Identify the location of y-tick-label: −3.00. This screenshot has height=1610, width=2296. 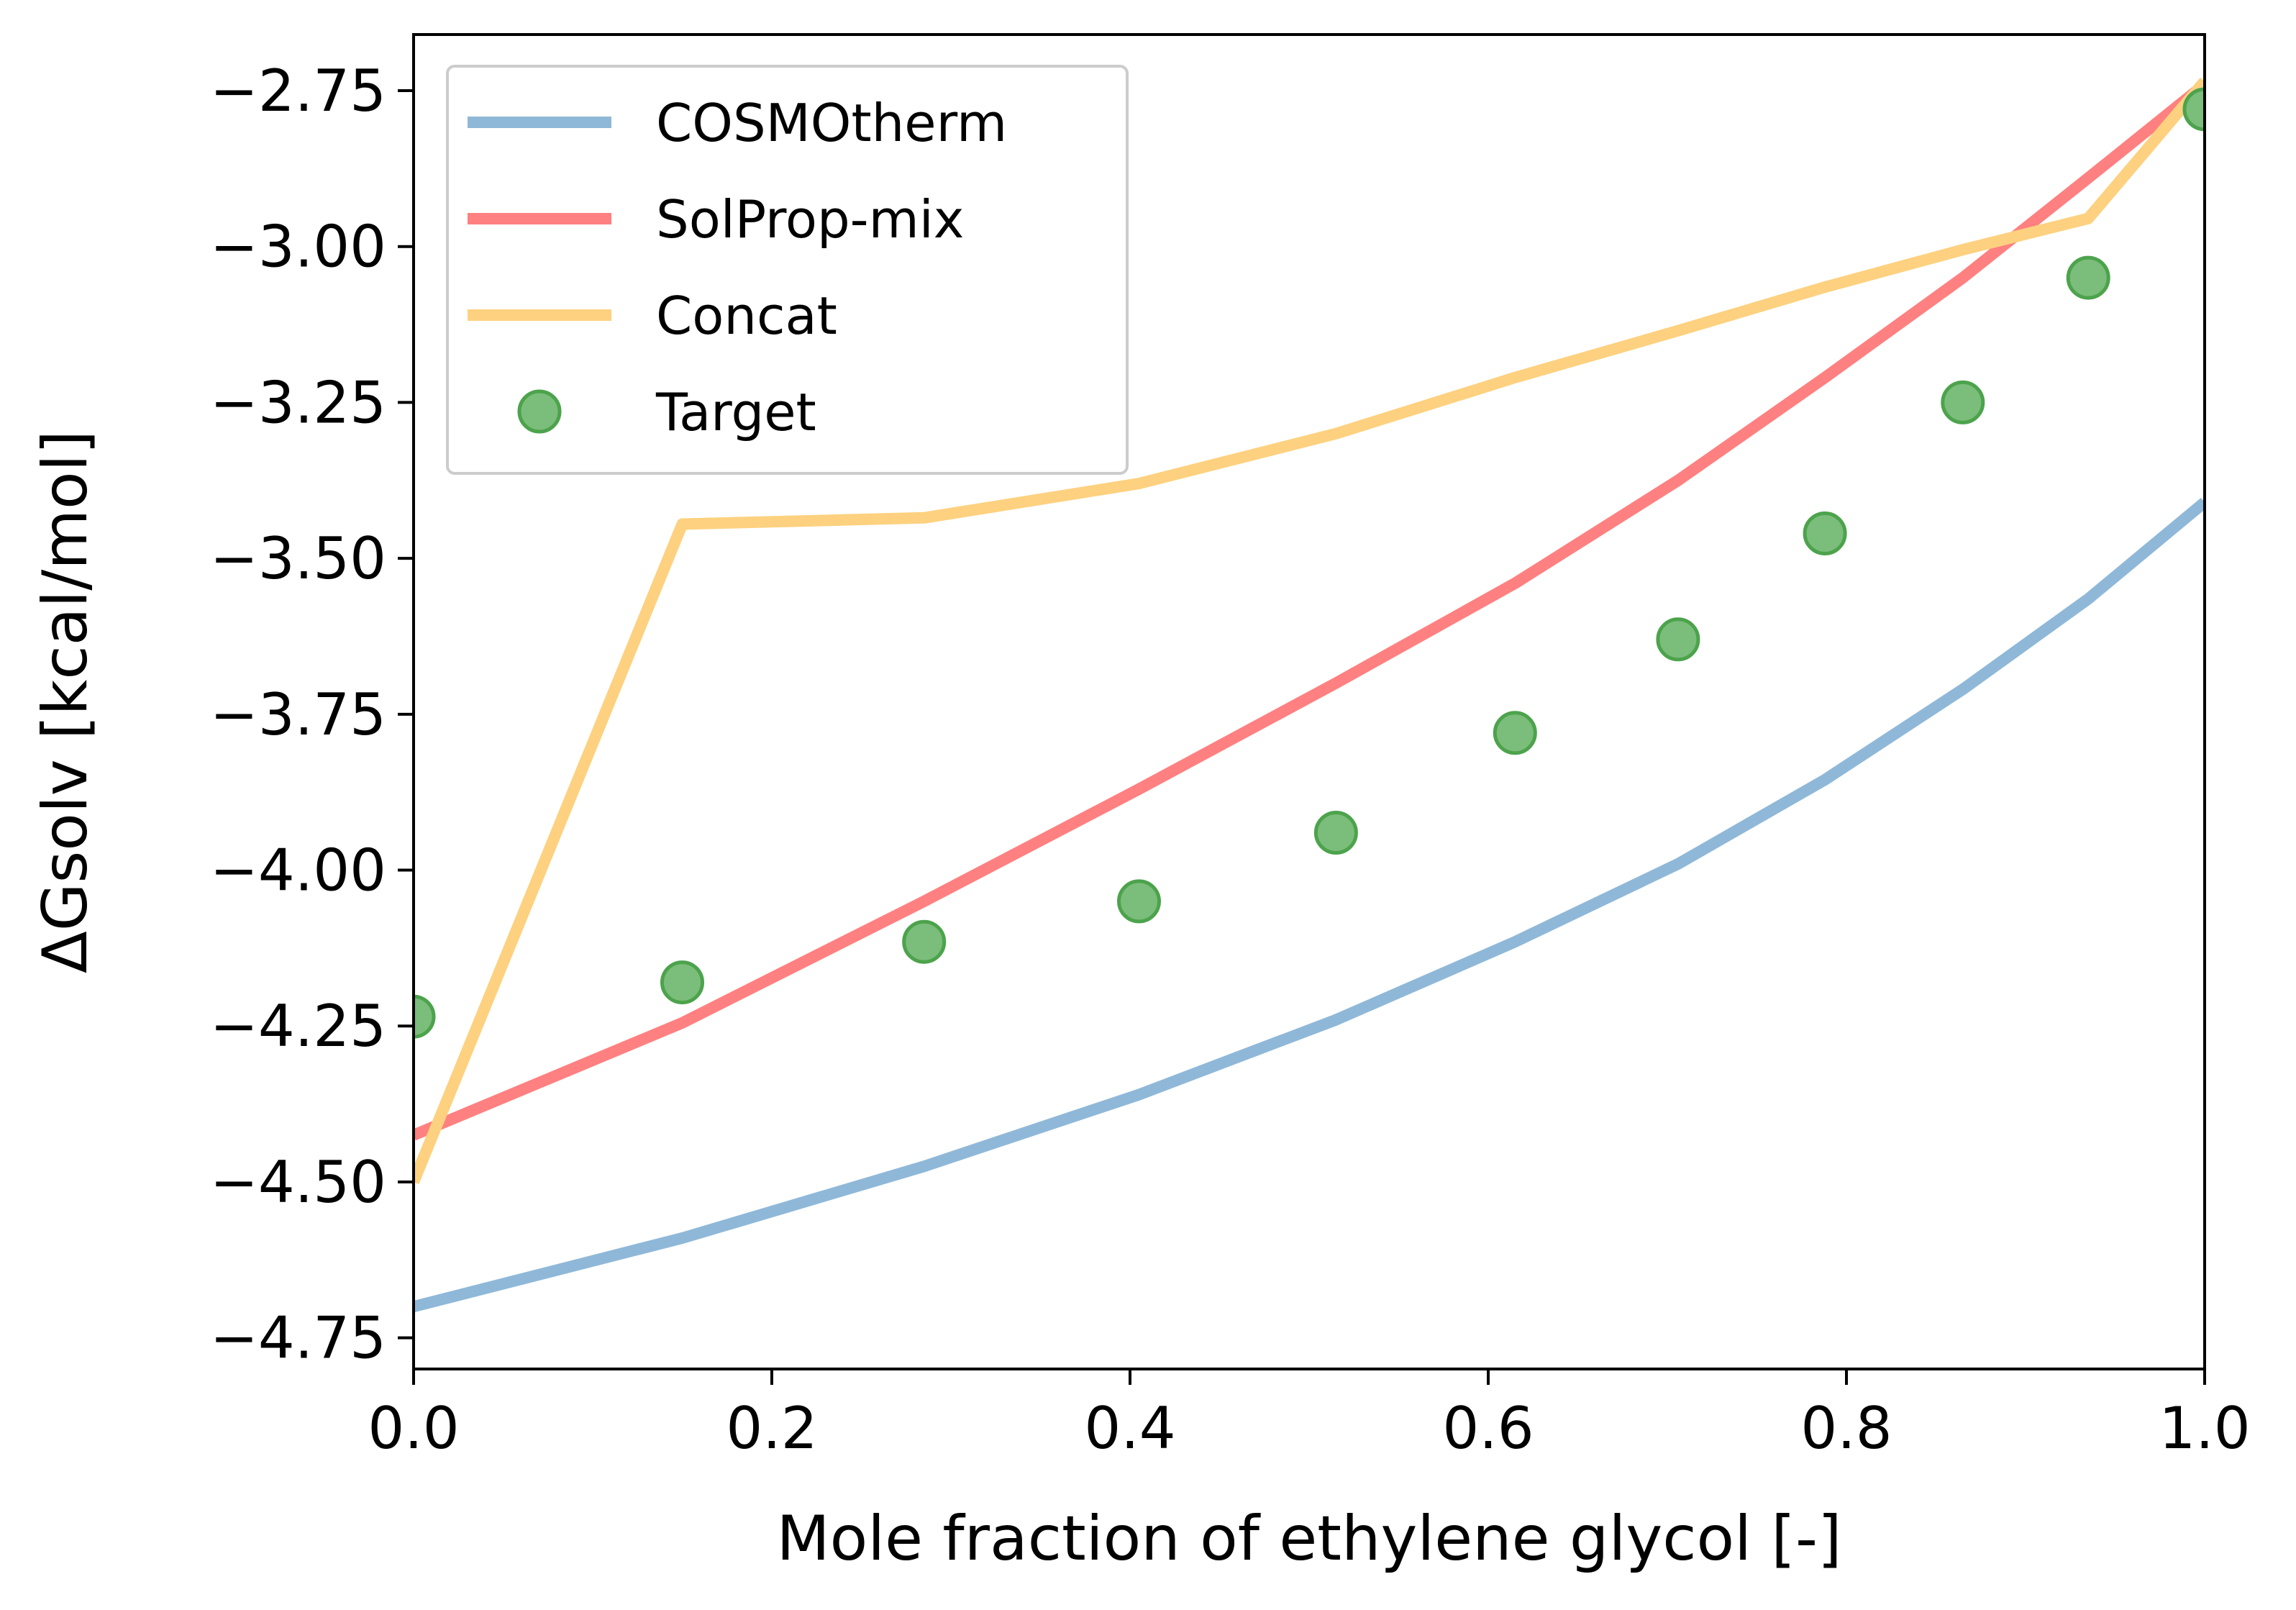
(298, 247).